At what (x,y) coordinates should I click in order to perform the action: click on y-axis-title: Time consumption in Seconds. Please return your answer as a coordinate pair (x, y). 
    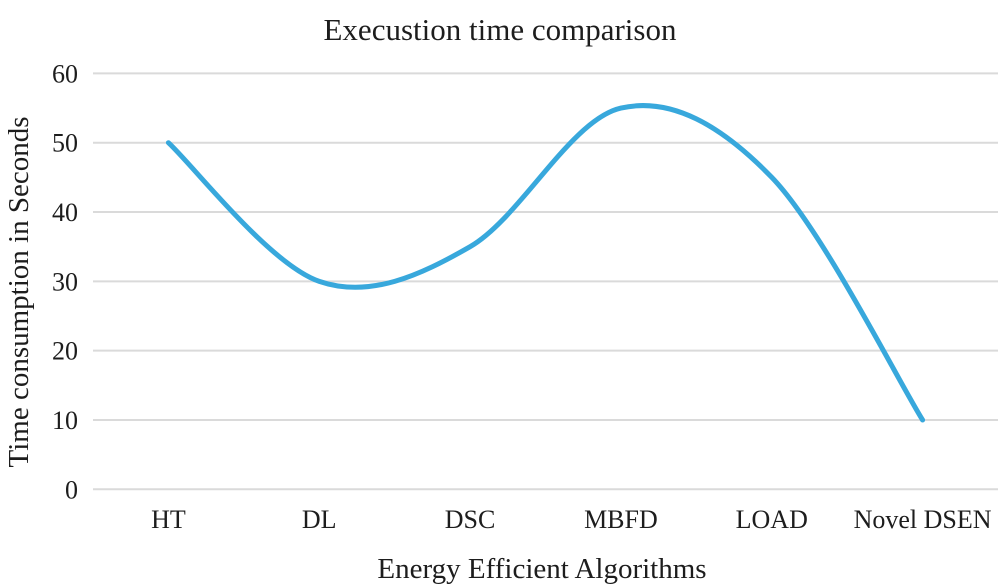
    Looking at the image, I should click on (19, 292).